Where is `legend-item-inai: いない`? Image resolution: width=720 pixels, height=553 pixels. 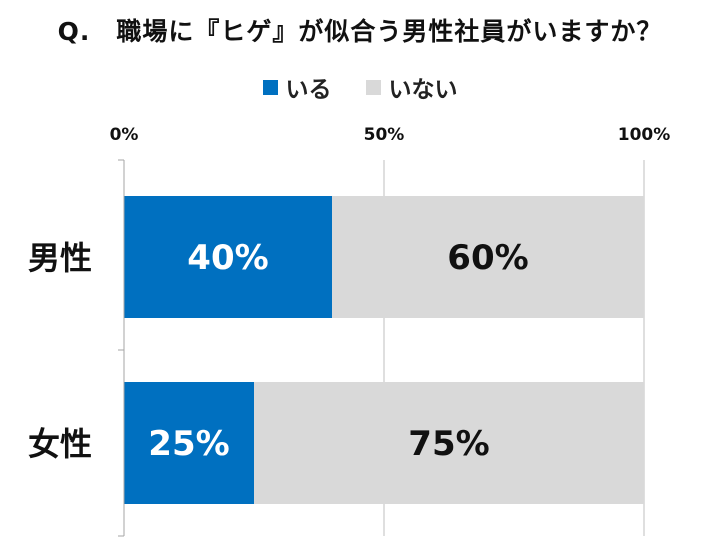 legend-item-inai: いない is located at coordinates (411, 87).